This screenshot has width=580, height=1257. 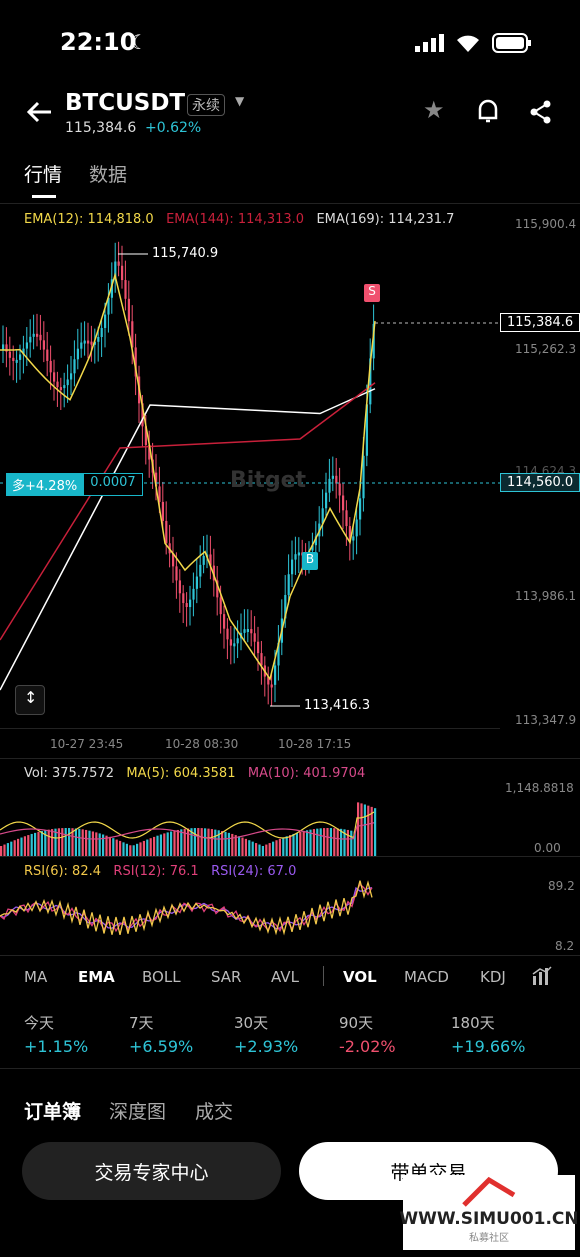 I want to click on back-arrow-icon, so click(x=39, y=112).